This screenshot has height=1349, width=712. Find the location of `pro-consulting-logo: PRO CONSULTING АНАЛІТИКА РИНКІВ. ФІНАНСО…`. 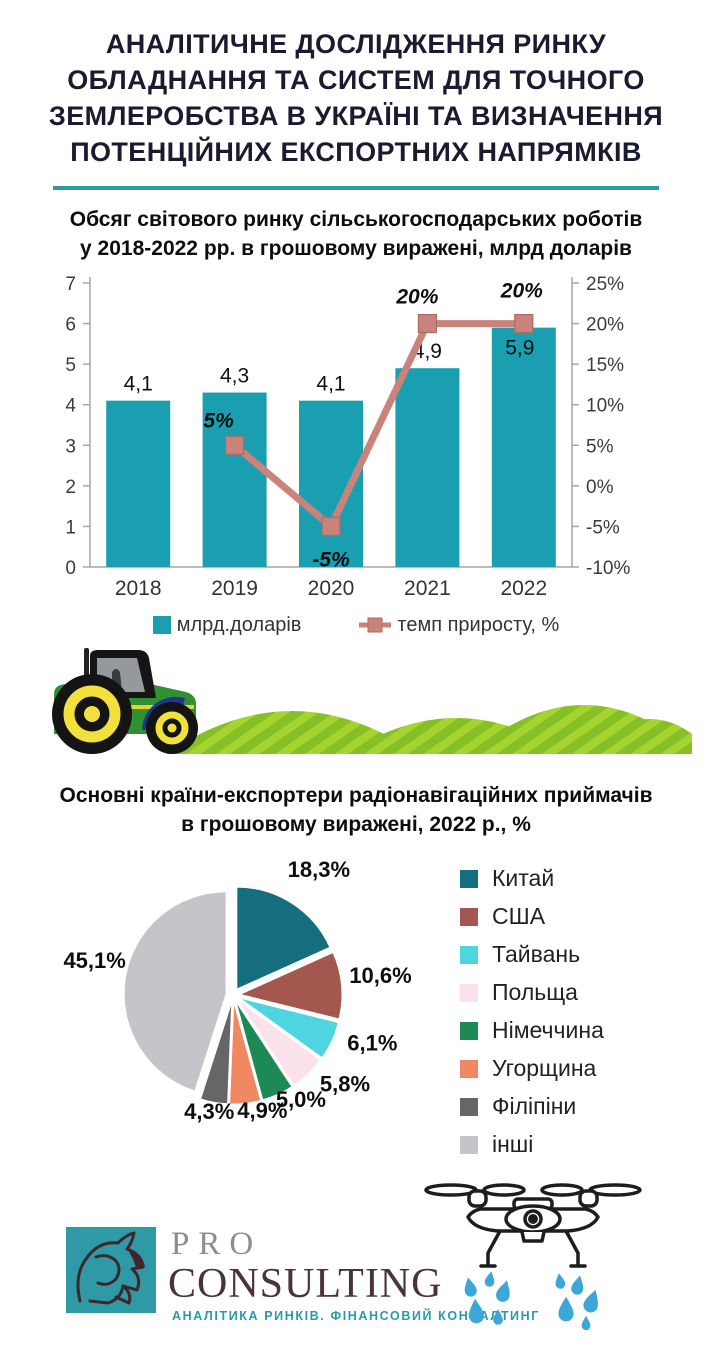

pro-consulting-logo: PRO CONSULTING АНАЛІТИКА РИНКІВ. ФІНАНСО… is located at coordinates (303, 1275).